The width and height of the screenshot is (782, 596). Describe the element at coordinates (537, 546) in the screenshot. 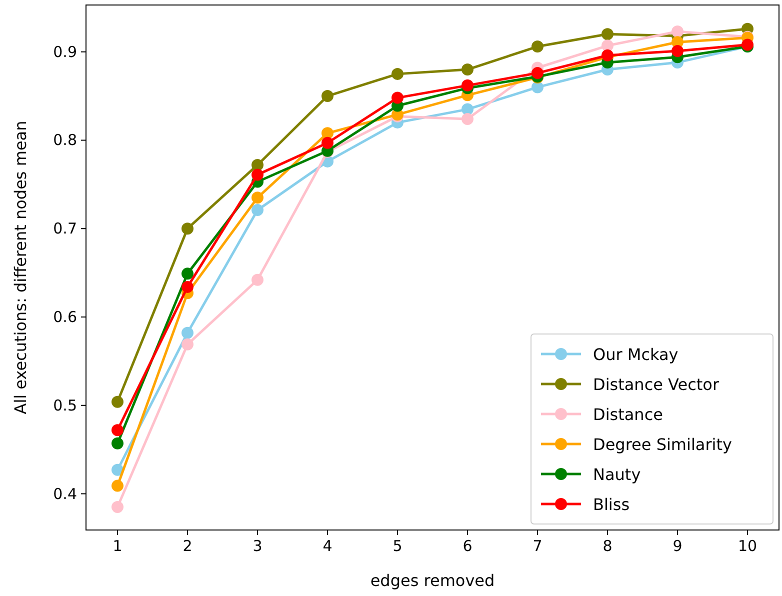

I see `x-tick-label: 7` at that location.